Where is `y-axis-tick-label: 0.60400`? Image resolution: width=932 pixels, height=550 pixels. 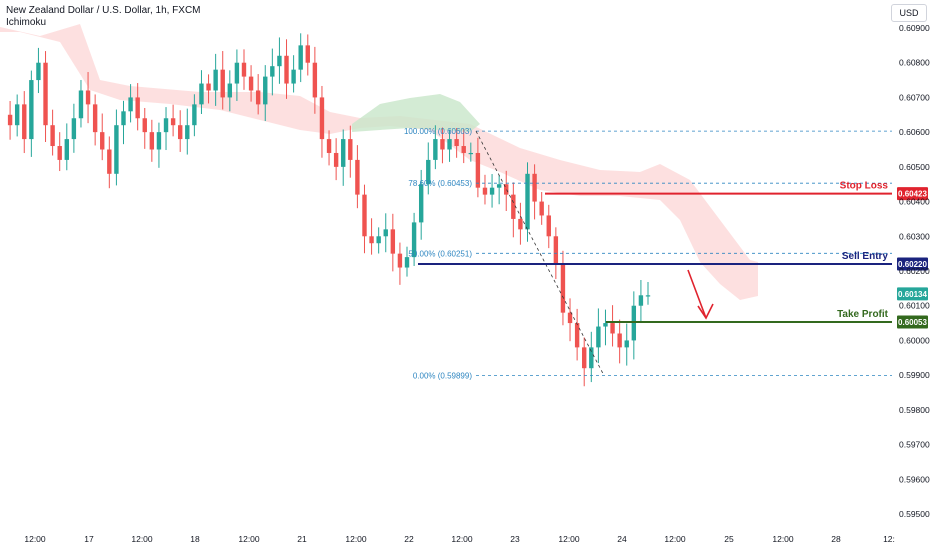 y-axis-tick-label: 0.60400 is located at coordinates (914, 202).